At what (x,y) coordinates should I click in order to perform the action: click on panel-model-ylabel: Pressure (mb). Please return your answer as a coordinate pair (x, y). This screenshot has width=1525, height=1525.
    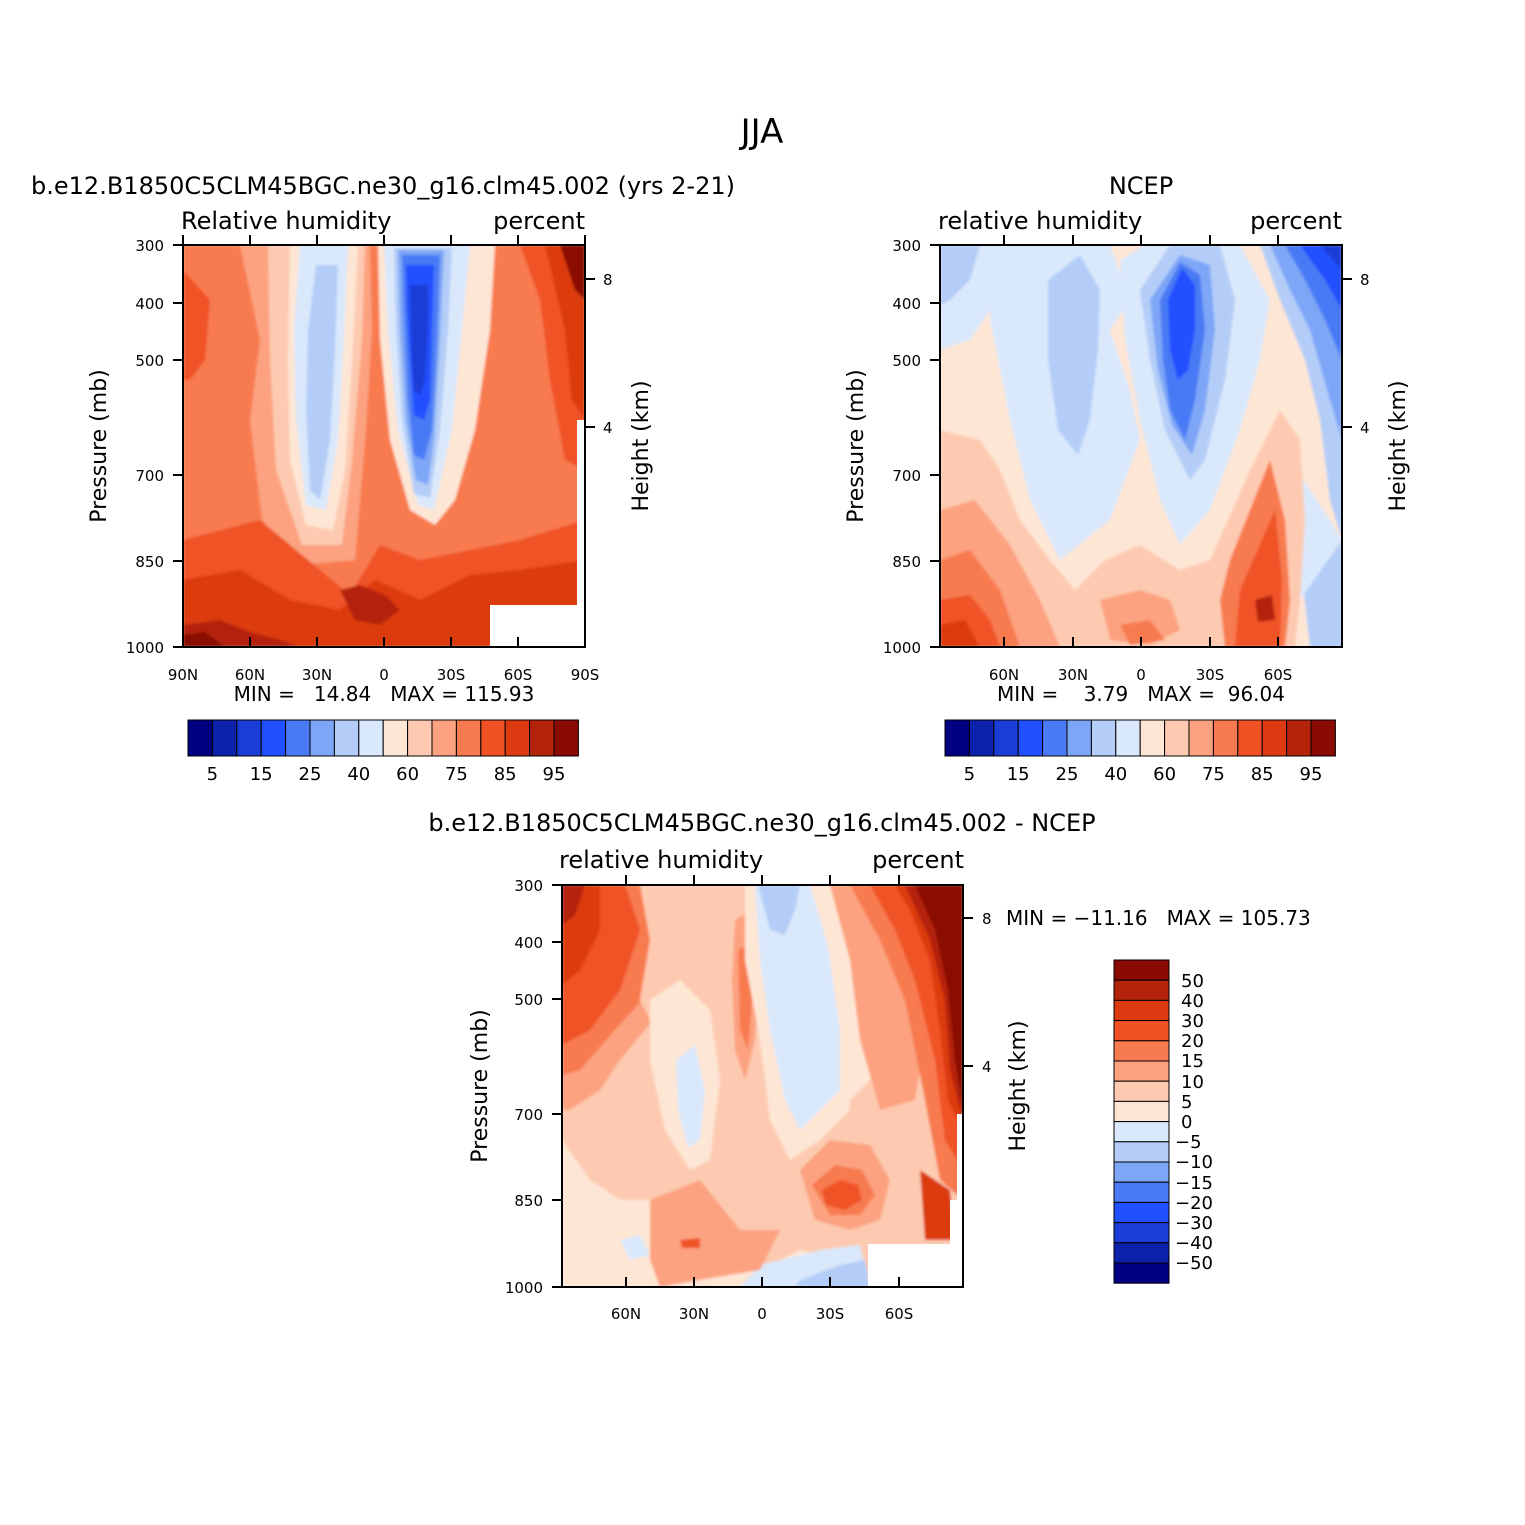
    Looking at the image, I should click on (99, 446).